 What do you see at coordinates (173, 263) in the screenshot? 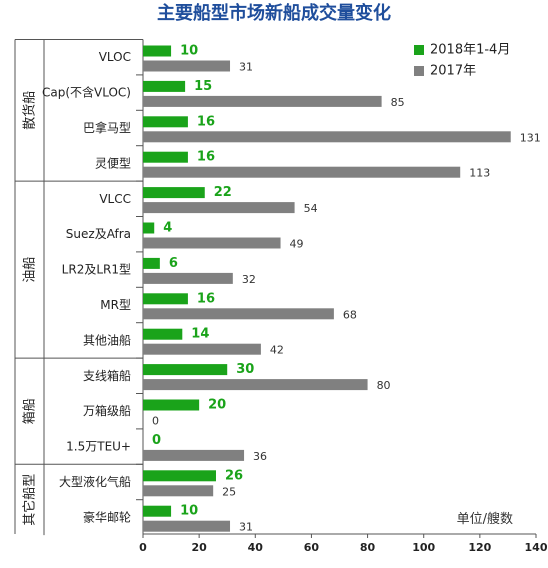
I see `bar-label-2018: 6` at bounding box center [173, 263].